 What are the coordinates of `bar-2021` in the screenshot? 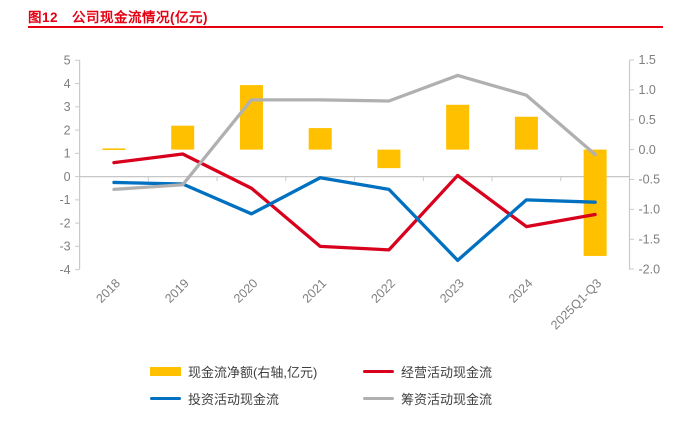 It's located at (320, 139).